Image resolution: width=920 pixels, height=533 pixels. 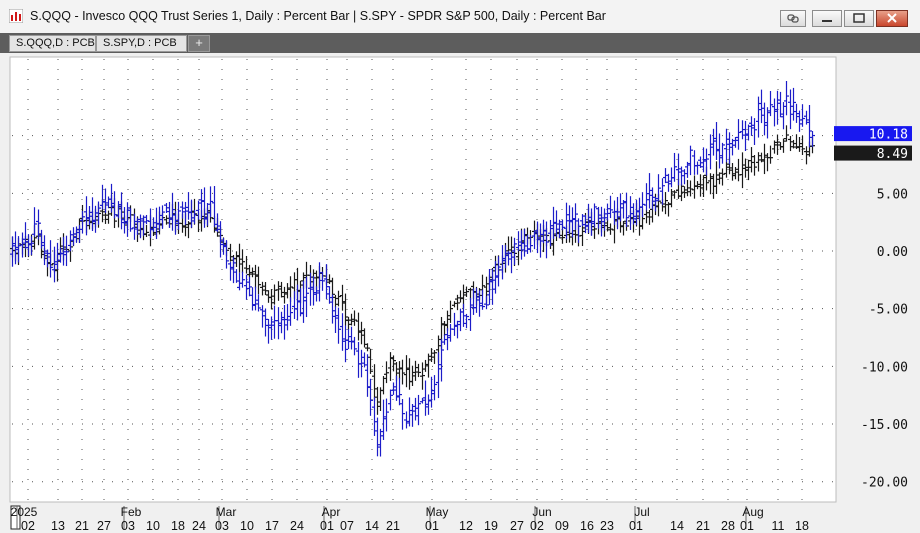 I want to click on day-label: 21, so click(x=703, y=526).